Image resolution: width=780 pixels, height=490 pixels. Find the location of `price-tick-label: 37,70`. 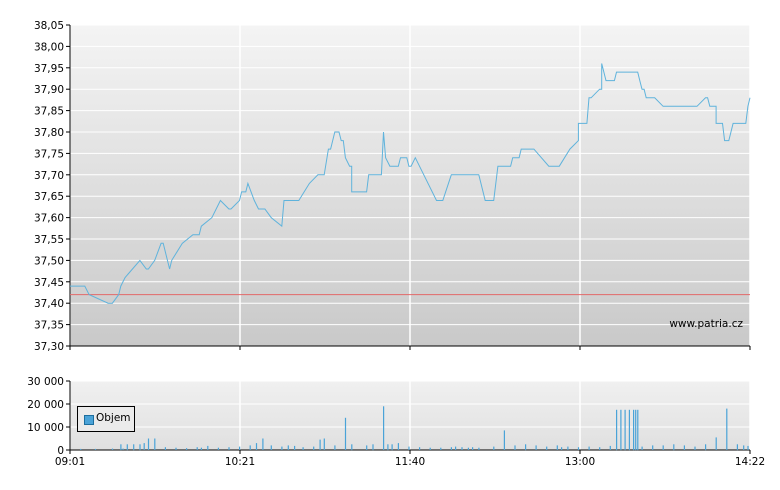

price-tick-label: 37,70 is located at coordinates (49, 176).